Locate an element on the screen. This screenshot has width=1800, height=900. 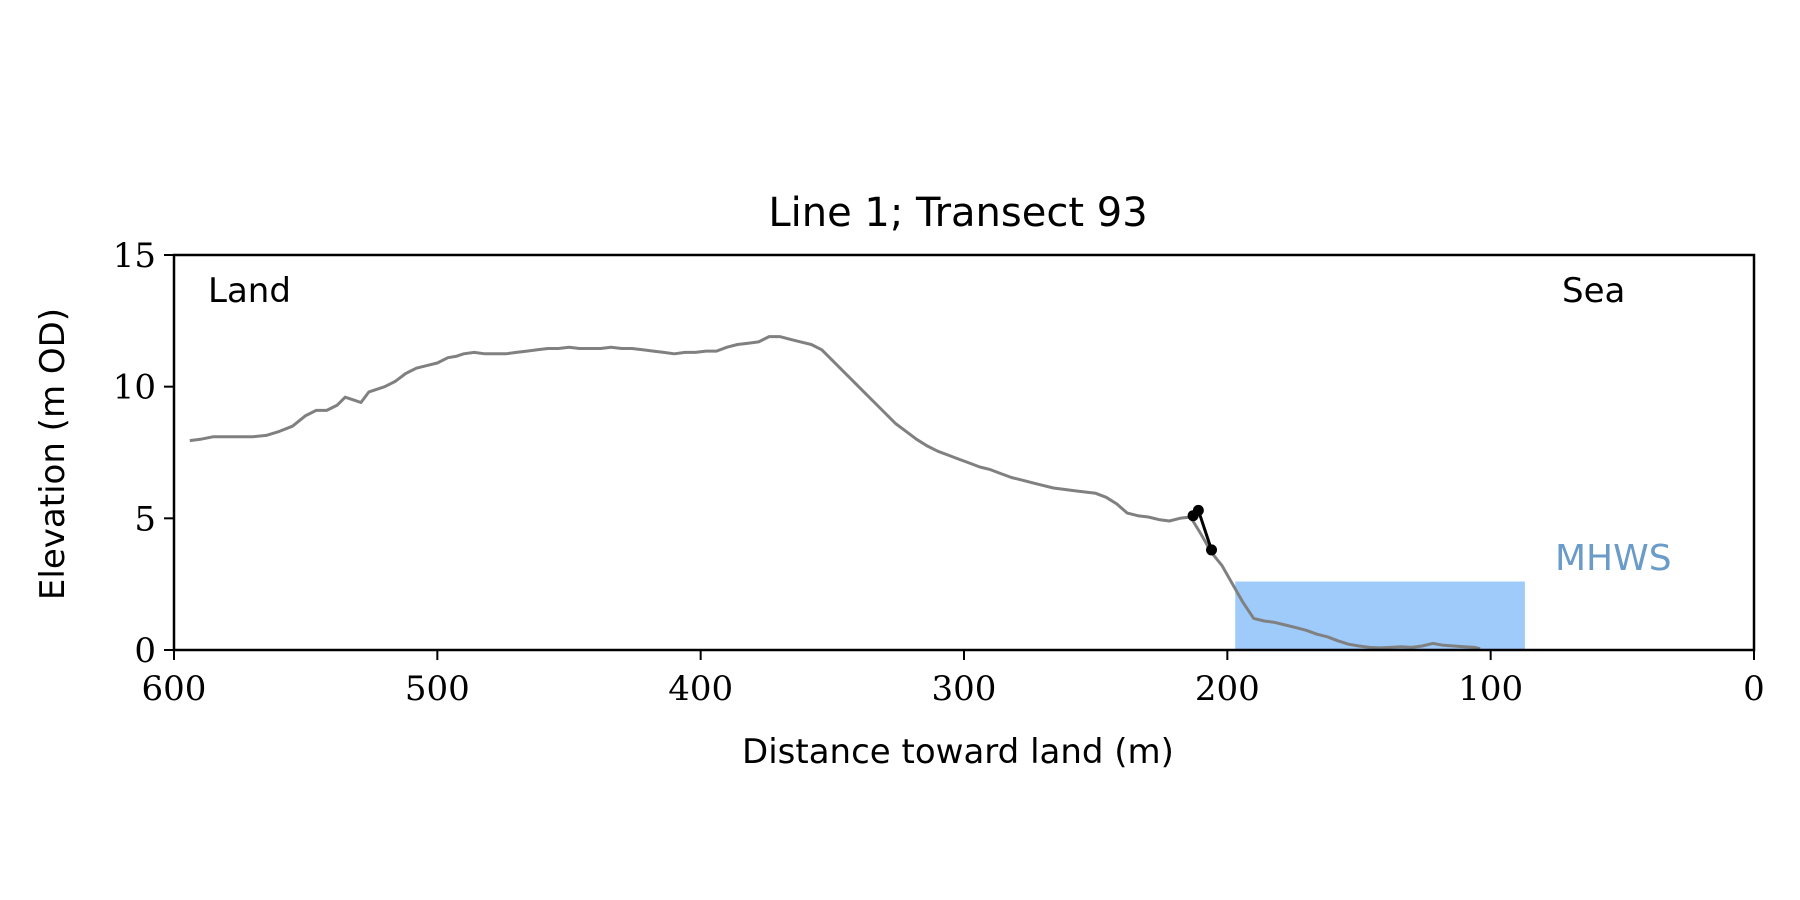
x-tick-label: 200 is located at coordinates (1227, 689).